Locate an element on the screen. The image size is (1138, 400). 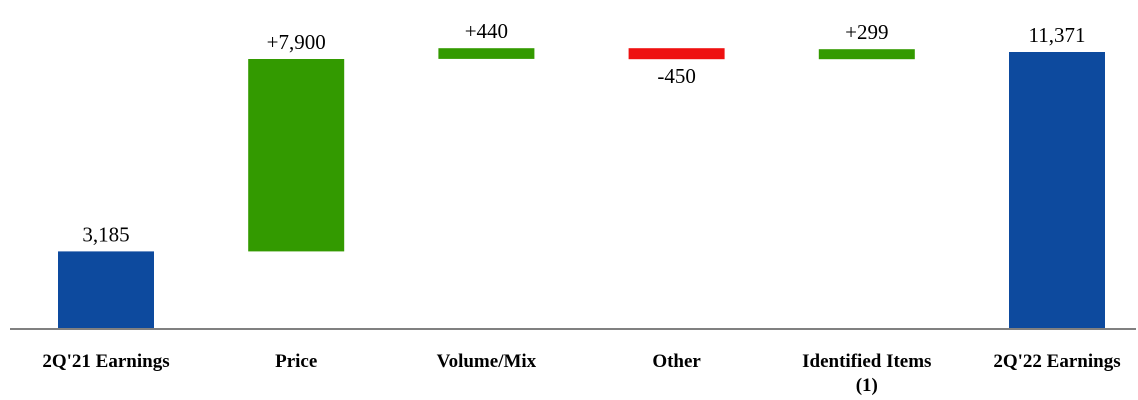
category-label-5: 2Q'22 Earnings is located at coordinates (1056, 361).